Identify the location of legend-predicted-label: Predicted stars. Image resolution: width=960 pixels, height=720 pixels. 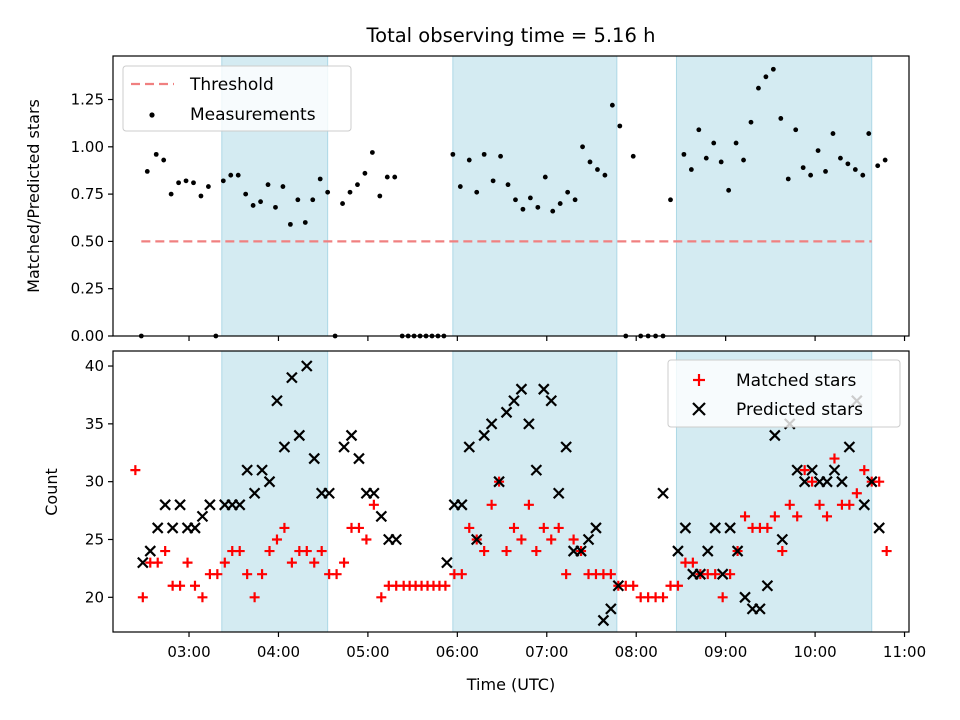
(799, 410).